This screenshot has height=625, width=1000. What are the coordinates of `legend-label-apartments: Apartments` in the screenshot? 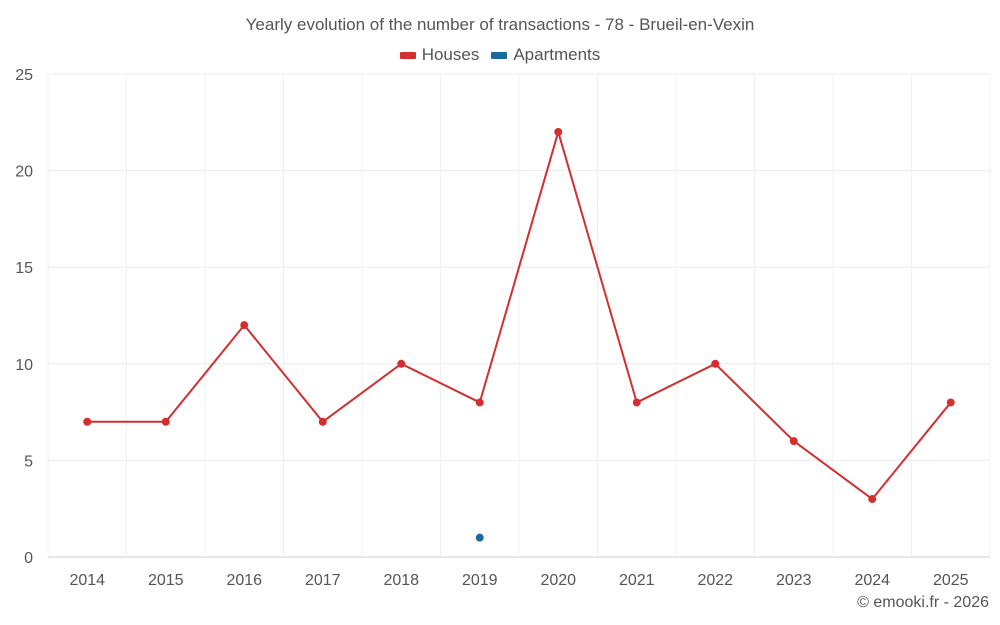 It's located at (557, 54).